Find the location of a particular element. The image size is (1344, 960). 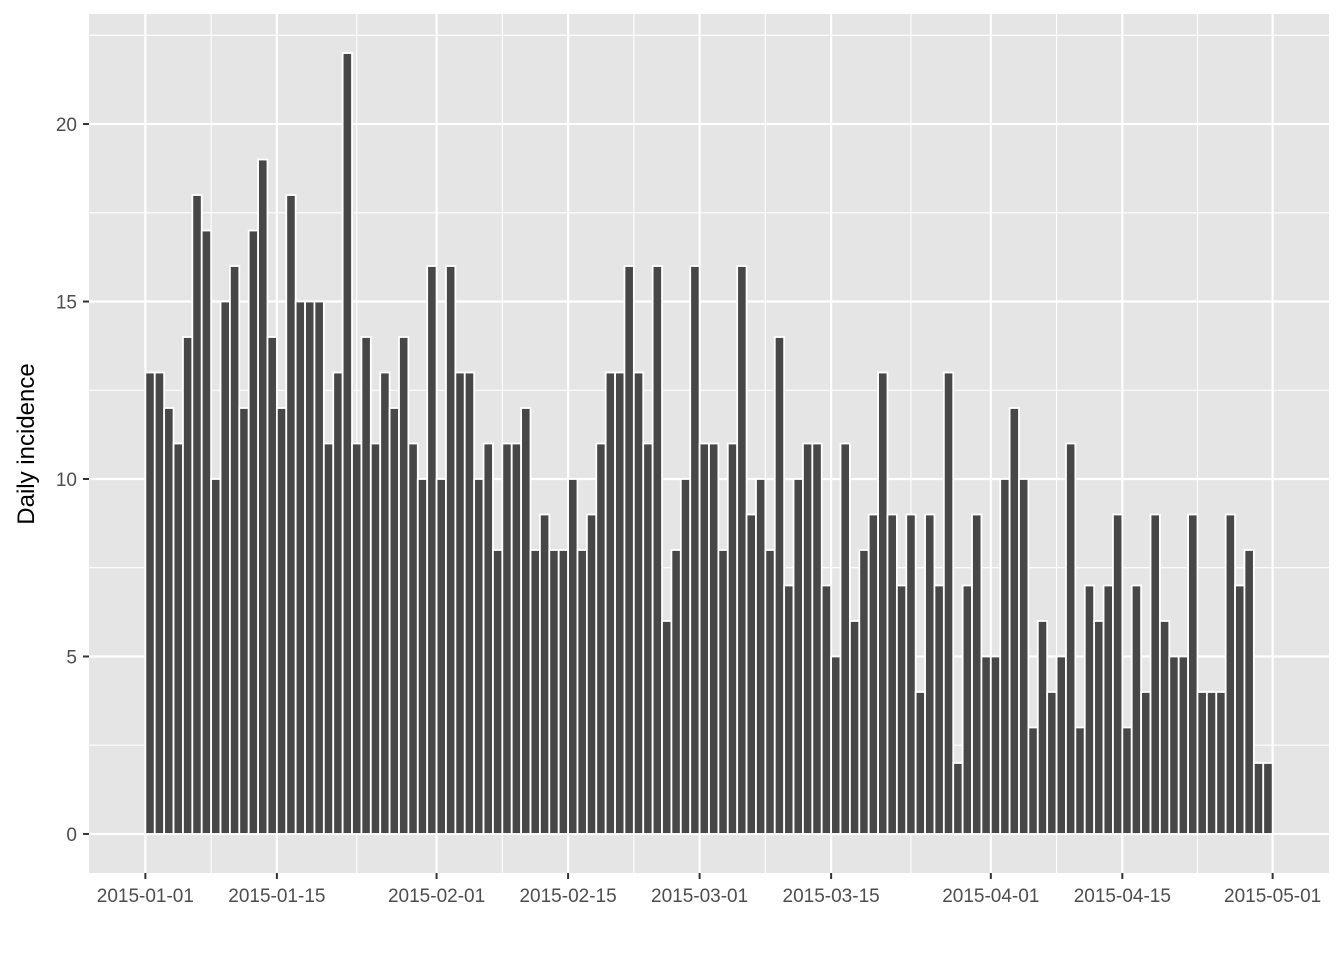

x-tick-label: 2015-03-01 is located at coordinates (699, 896).